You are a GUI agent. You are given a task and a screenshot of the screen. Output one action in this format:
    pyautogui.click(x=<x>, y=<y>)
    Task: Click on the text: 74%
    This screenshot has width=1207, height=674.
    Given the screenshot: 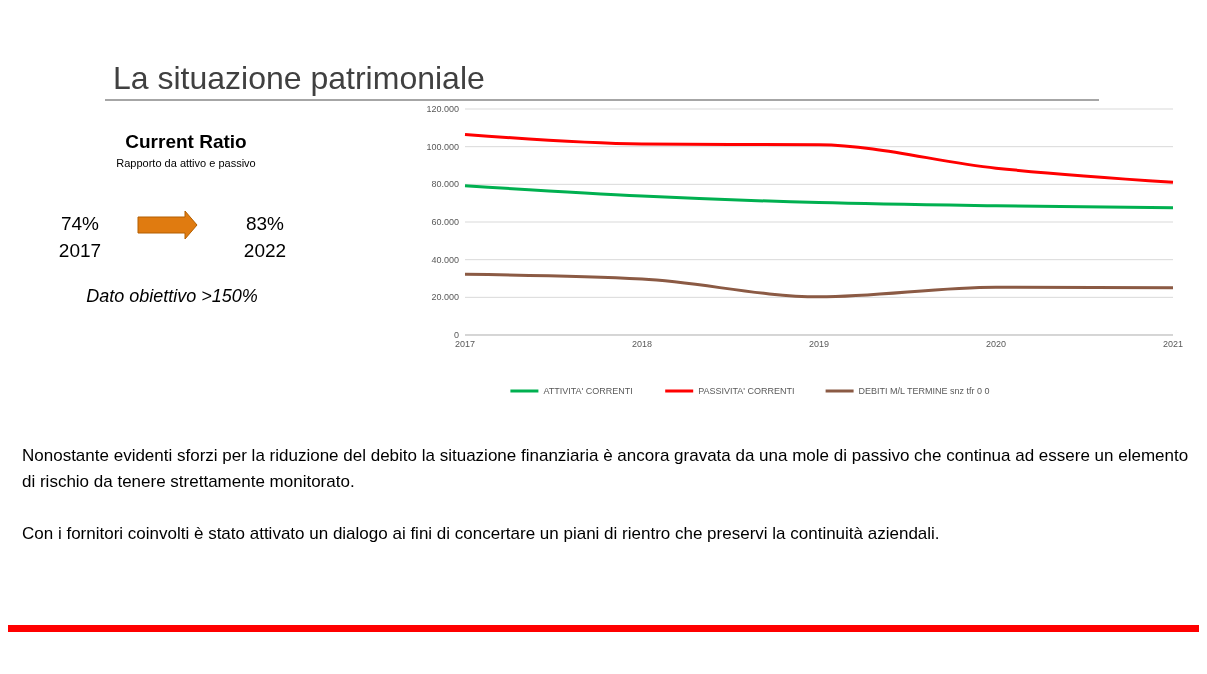 What is the action you would take?
    pyautogui.click(x=80, y=223)
    